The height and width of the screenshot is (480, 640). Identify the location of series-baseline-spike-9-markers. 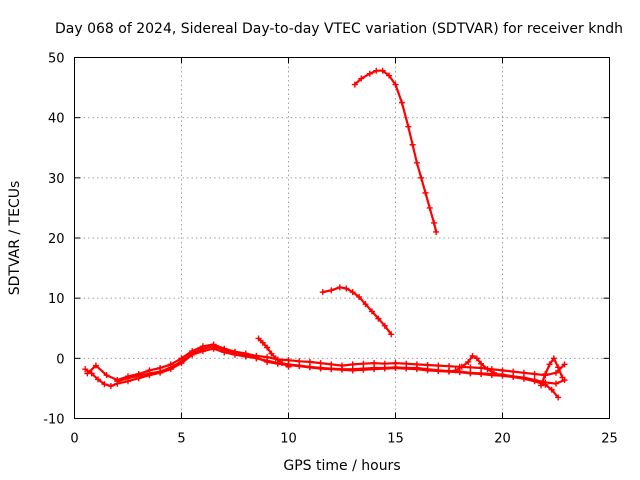
(273, 352).